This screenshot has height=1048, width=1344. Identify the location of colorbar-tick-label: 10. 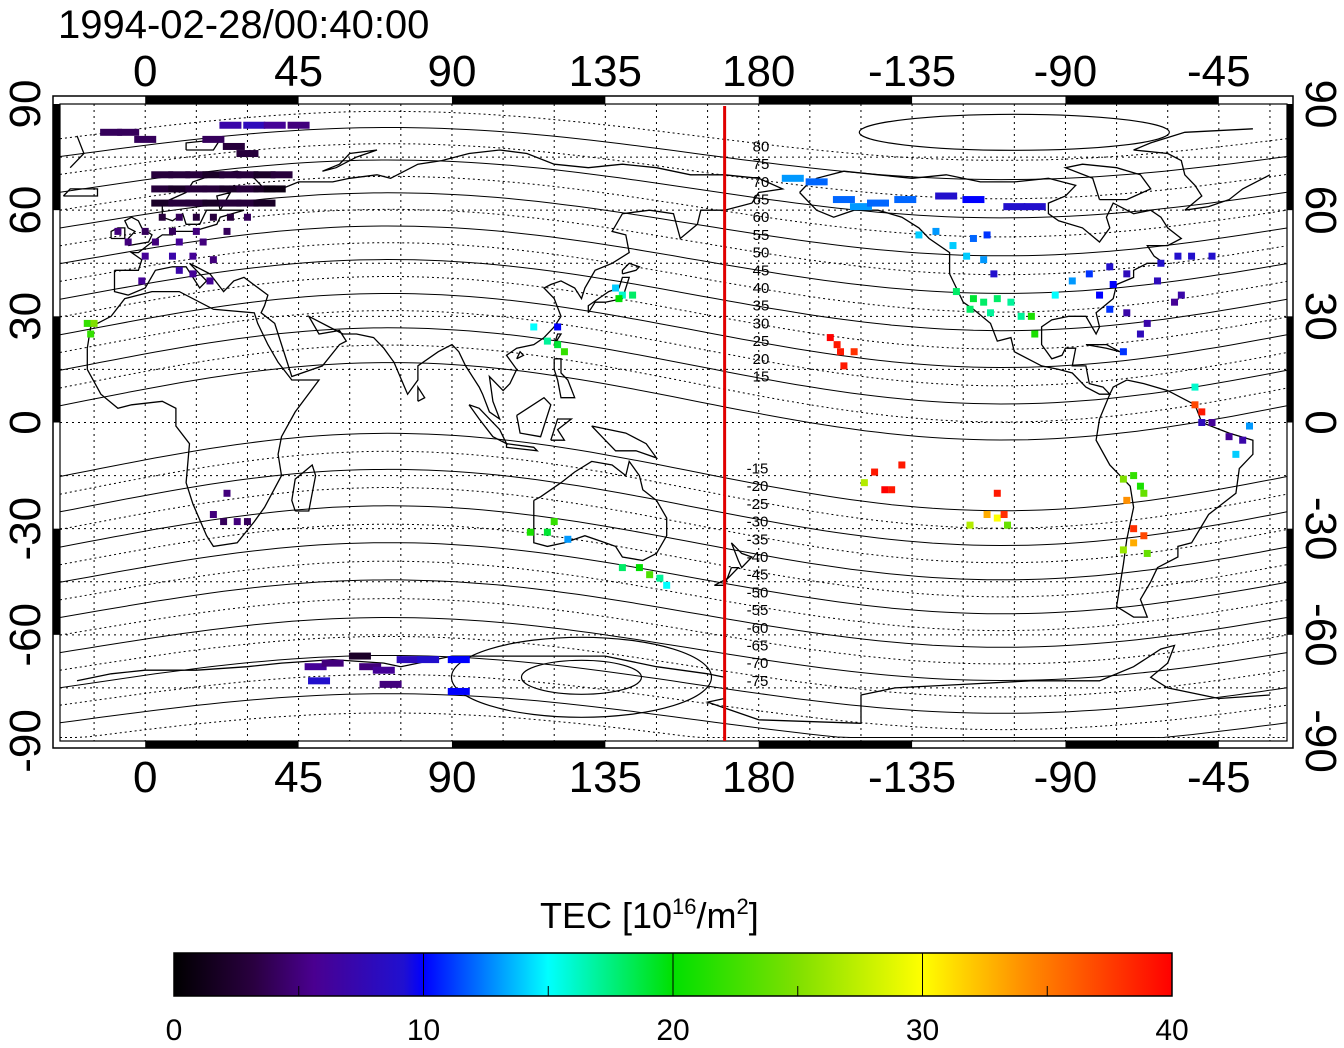
(423, 1030).